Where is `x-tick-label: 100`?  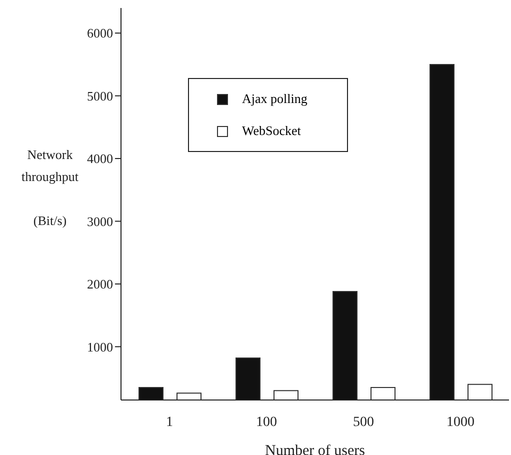 x-tick-label: 100 is located at coordinates (266, 422).